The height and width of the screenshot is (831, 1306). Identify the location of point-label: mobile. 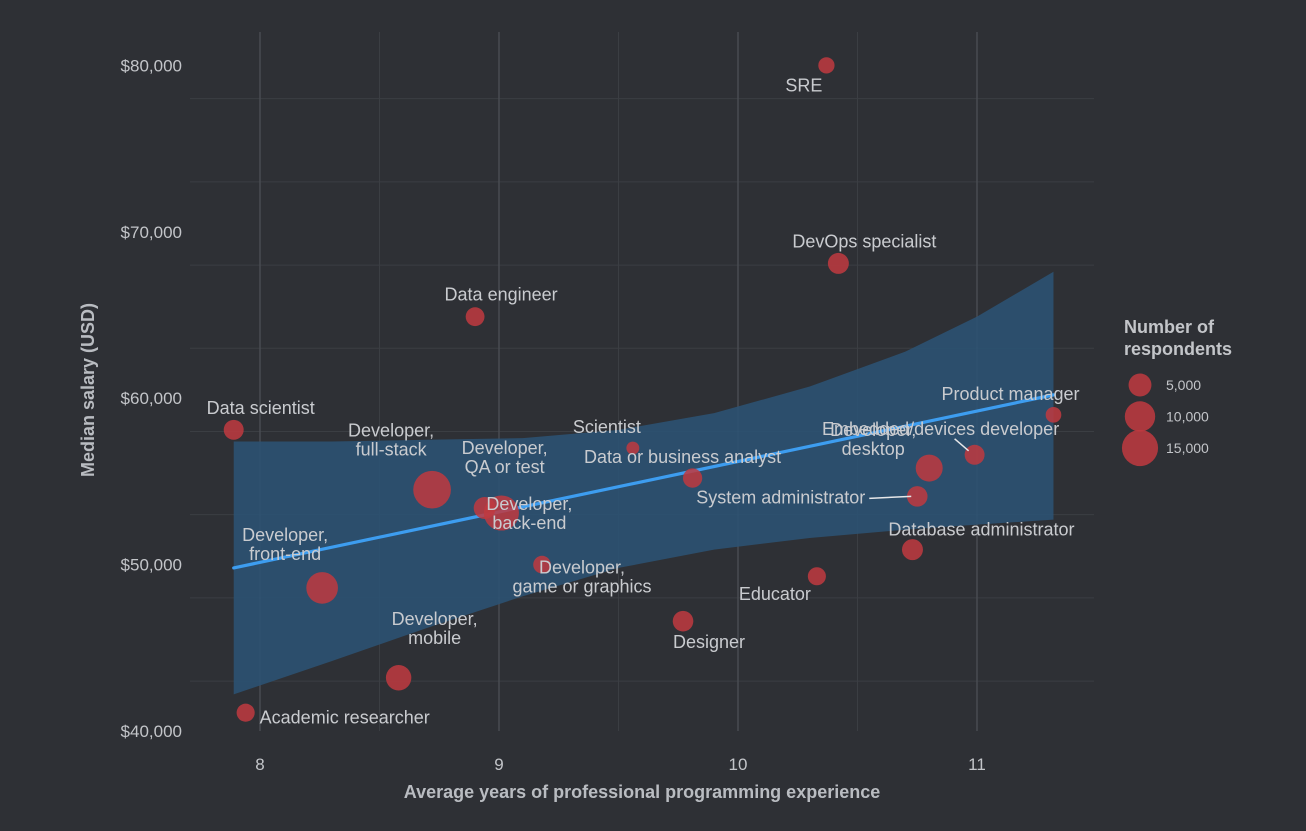
(434, 638).